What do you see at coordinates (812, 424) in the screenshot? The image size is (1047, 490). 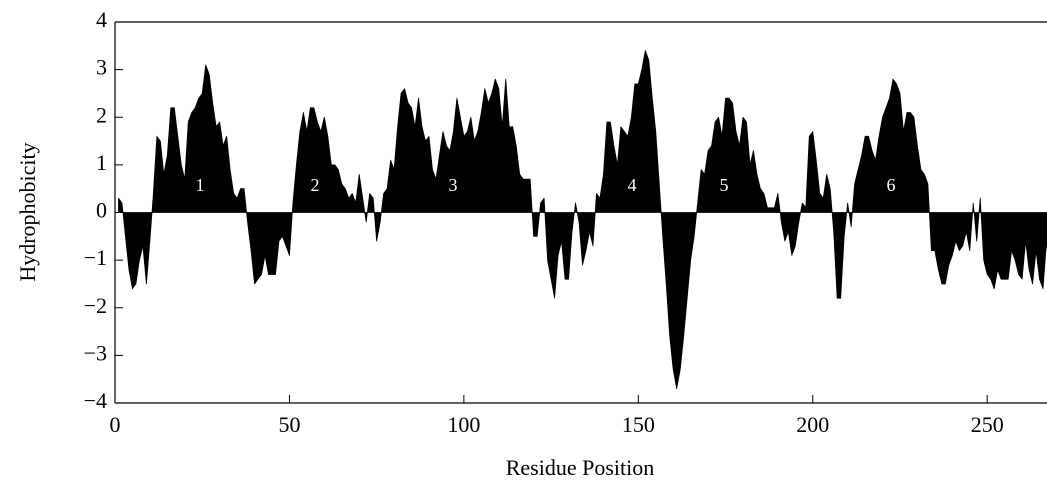 I see `x-tick-label: 200` at bounding box center [812, 424].